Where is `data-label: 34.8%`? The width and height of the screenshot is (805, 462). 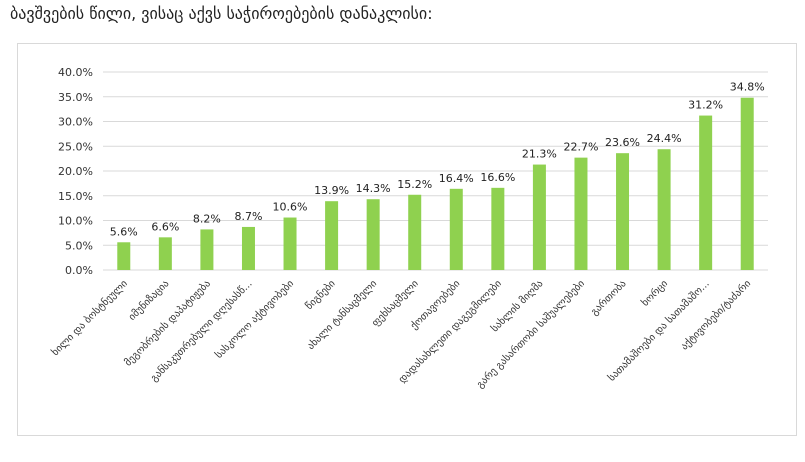 data-label: 34.8% is located at coordinates (747, 87).